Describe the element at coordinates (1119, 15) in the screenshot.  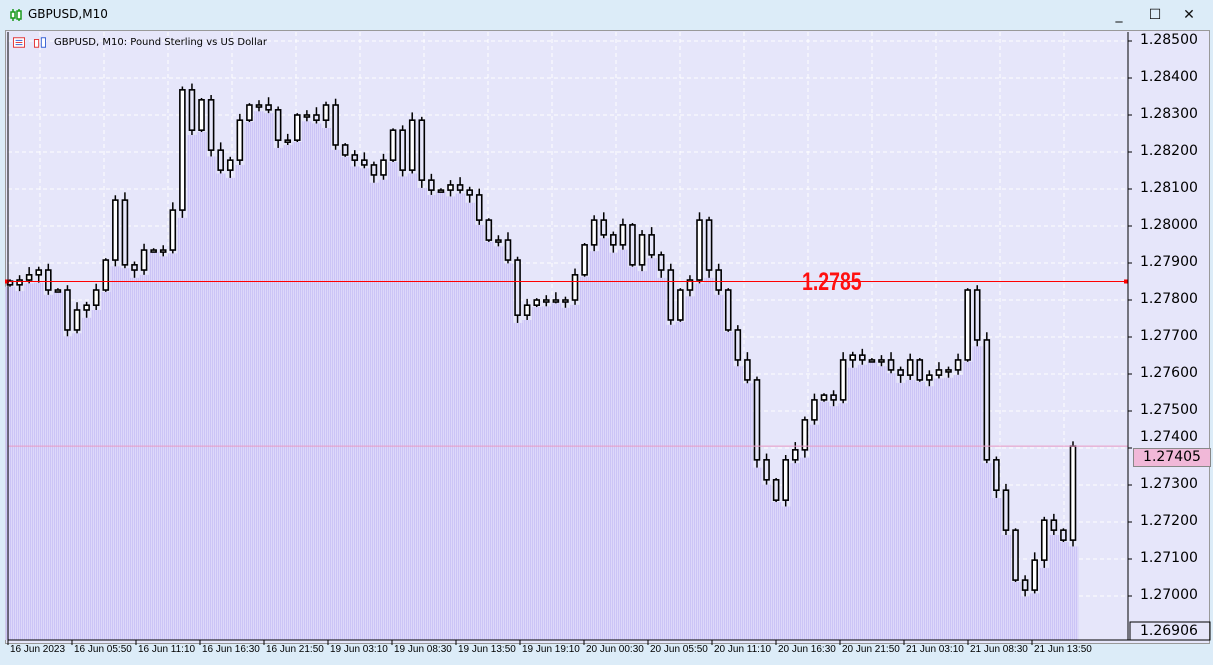
I see `minimize-button: _` at that location.